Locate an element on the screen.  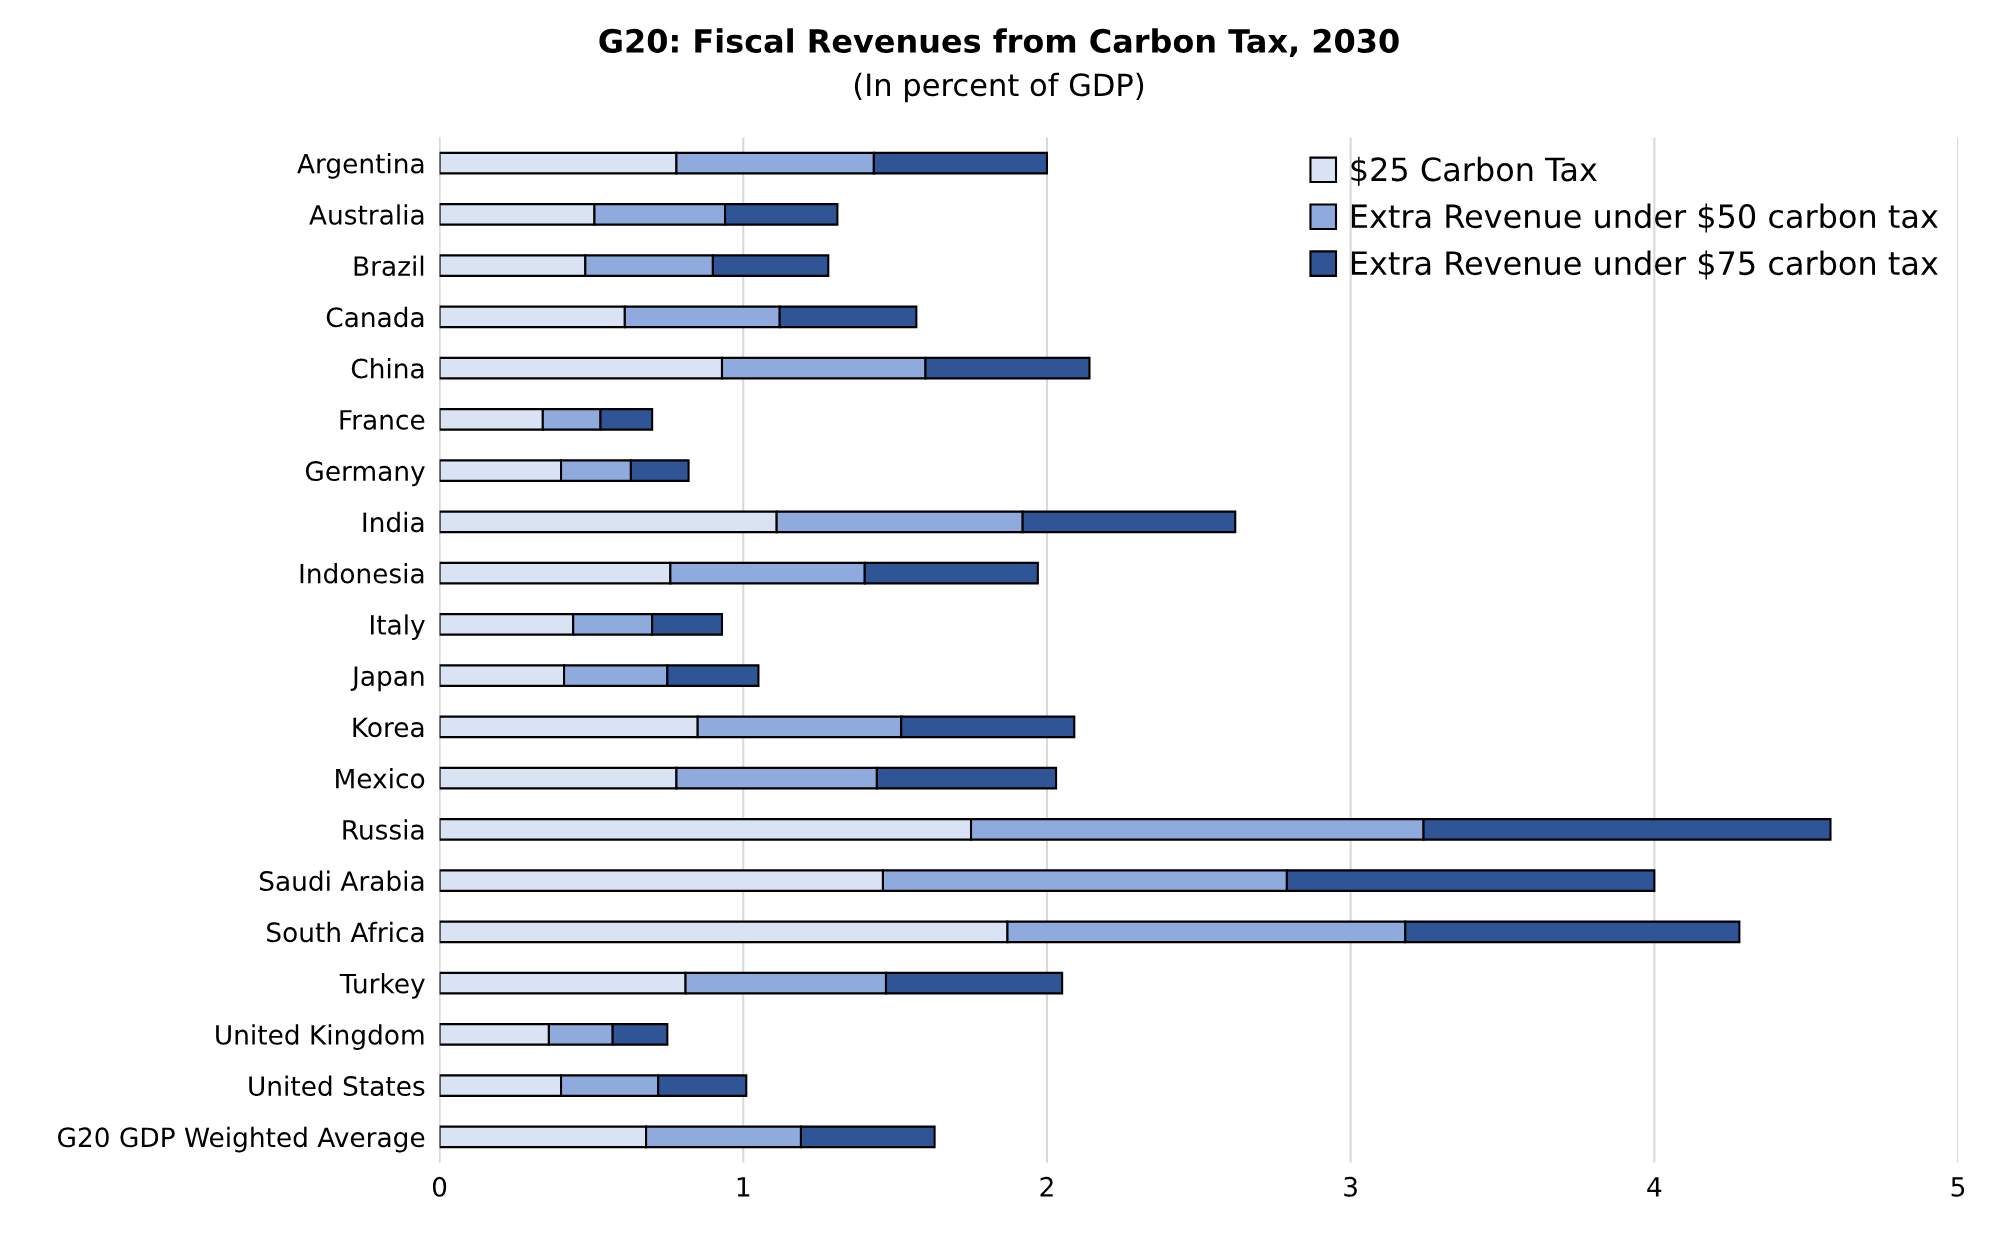
x-tick-label: 1 is located at coordinates (743, 1187).